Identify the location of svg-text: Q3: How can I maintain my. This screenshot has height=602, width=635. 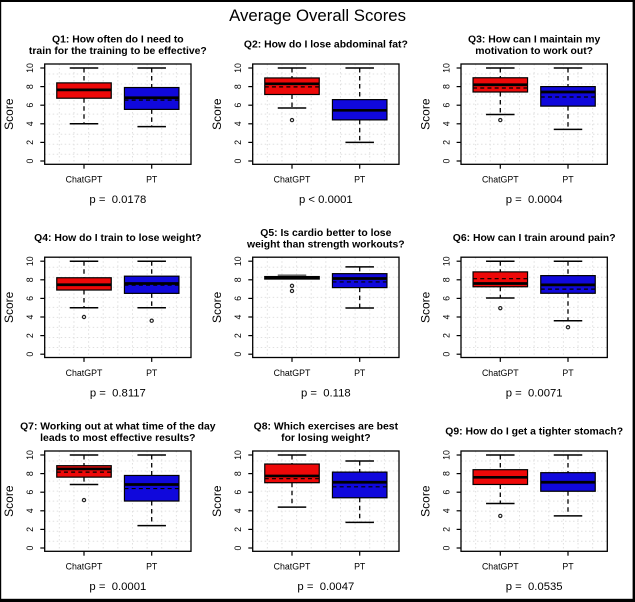
(534, 40).